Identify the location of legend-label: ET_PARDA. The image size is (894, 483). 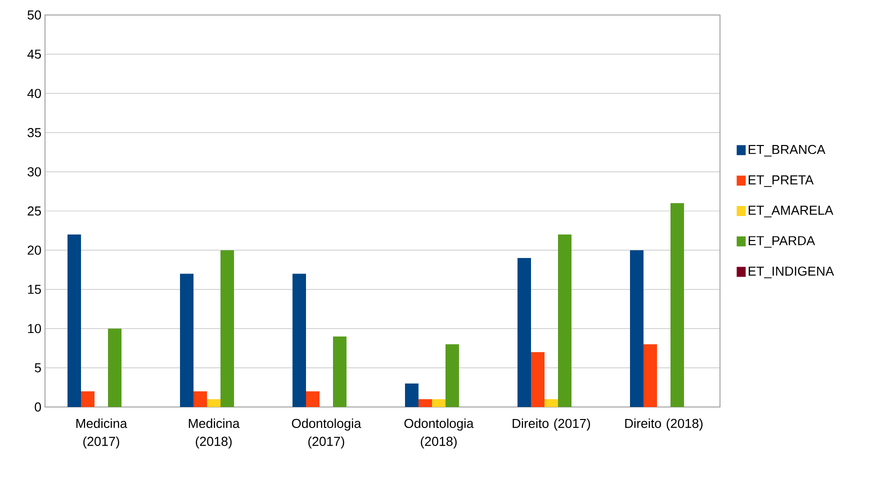
(782, 242).